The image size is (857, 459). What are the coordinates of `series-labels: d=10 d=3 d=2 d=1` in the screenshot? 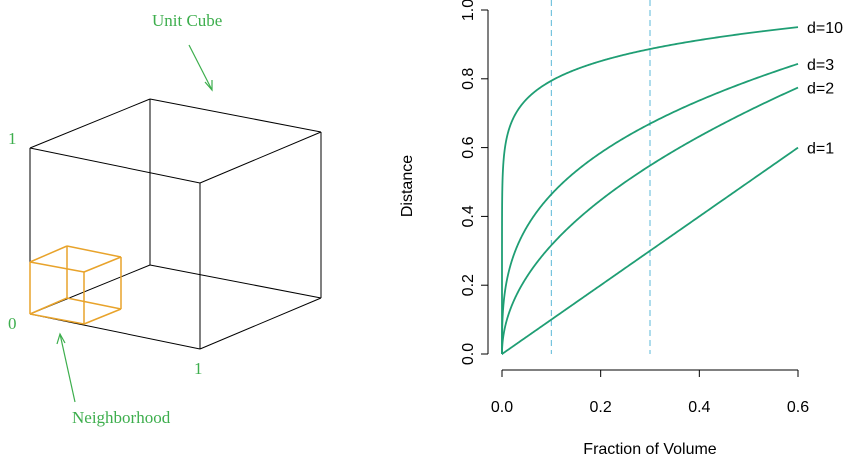 It's located at (825, 88).